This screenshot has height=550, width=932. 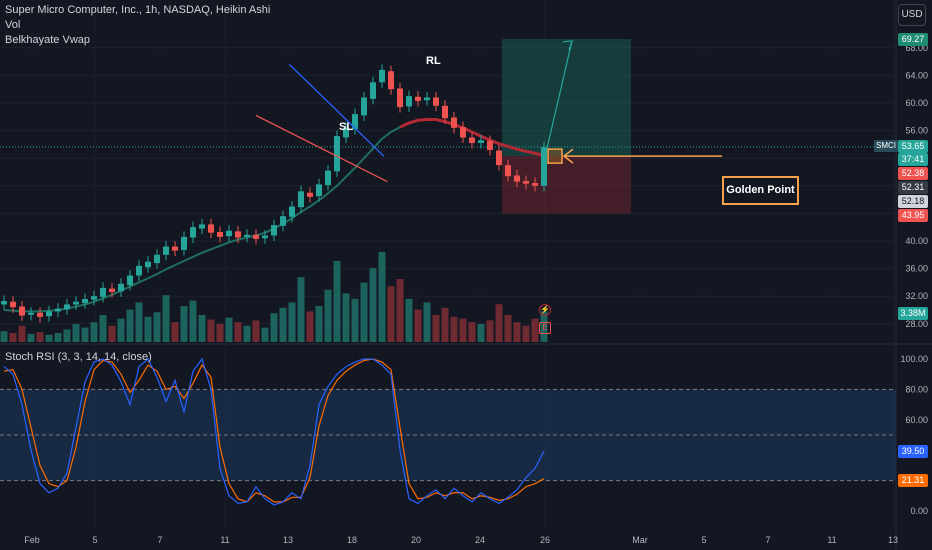 What do you see at coordinates (78, 357) in the screenshot?
I see `stoch-rsi-label: Stoch RSI (3, 3, 14, 14, close)` at bounding box center [78, 357].